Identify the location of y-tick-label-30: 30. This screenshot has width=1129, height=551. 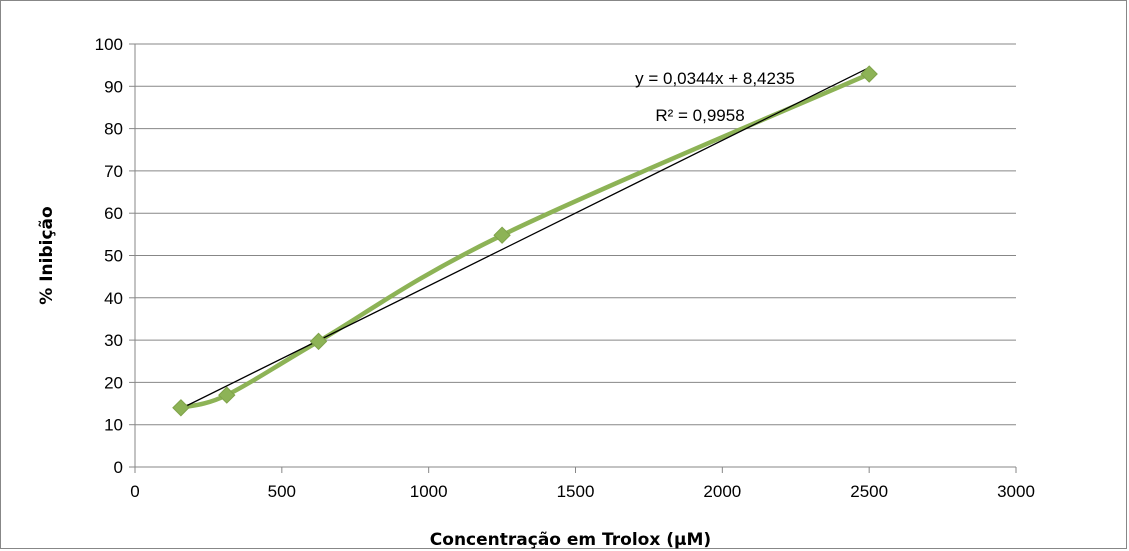
(113, 340).